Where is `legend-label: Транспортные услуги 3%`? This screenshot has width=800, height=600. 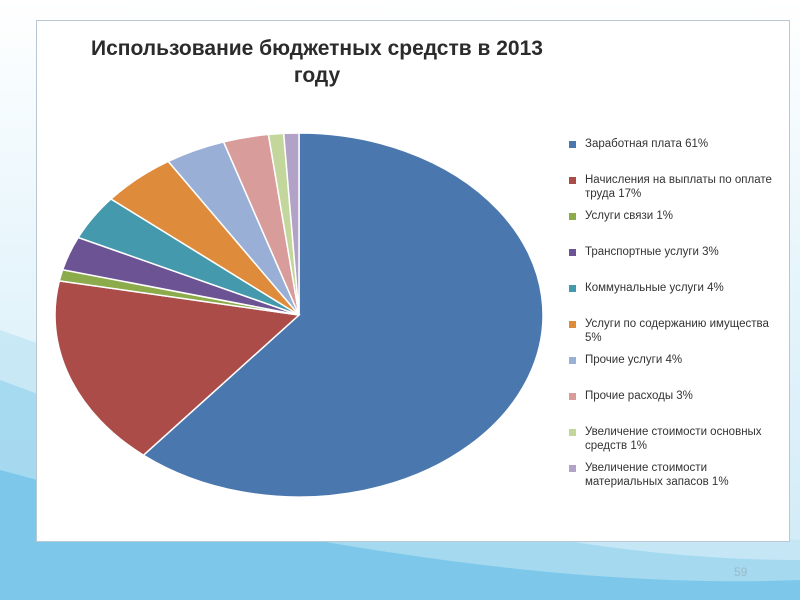 legend-label: Транспортные услуги 3% is located at coordinates (652, 252).